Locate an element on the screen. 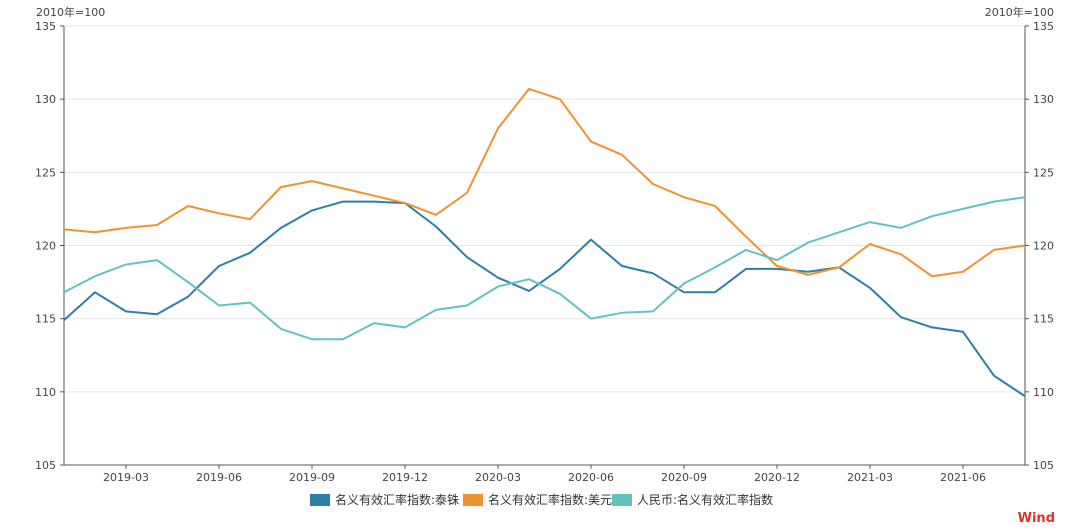 Image resolution: width=1080 pixels, height=532 pixels. y-tick-label-left: 105 is located at coordinates (45, 465).